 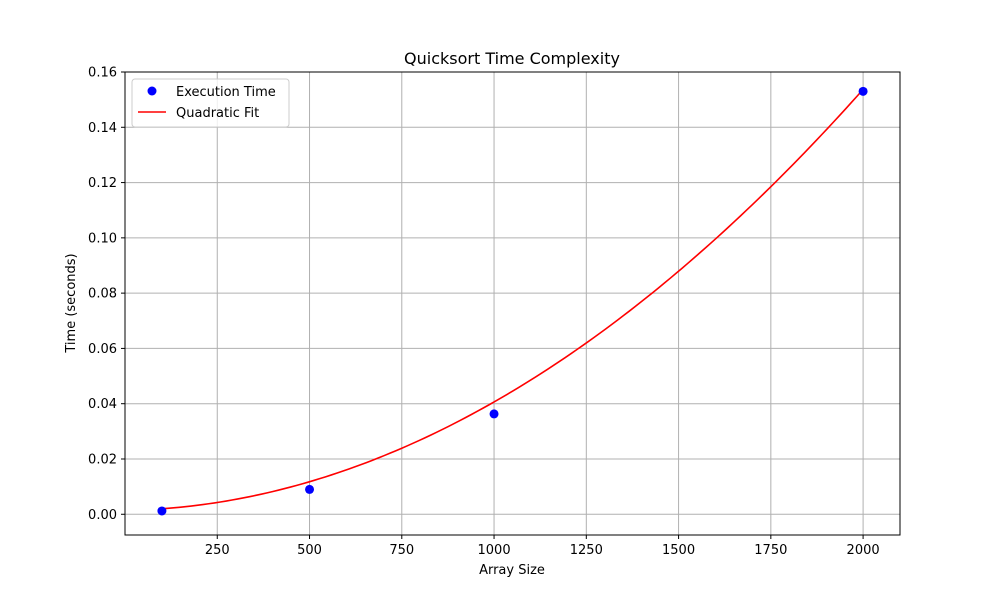 What do you see at coordinates (512, 58) in the screenshot?
I see `chart-title: Quicksort Time Complexity` at bounding box center [512, 58].